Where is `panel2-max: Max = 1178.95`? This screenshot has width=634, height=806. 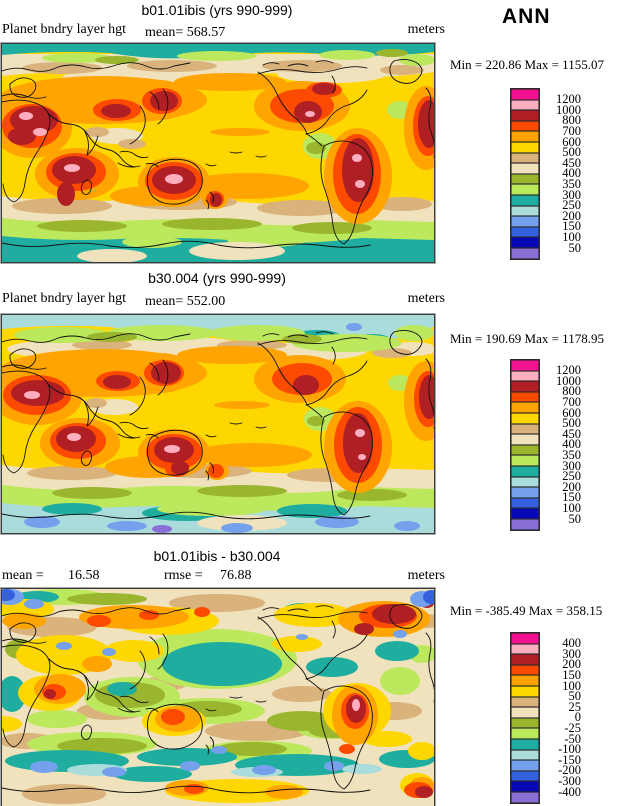
panel2-max: Max = 1178.95 is located at coordinates (564, 338).